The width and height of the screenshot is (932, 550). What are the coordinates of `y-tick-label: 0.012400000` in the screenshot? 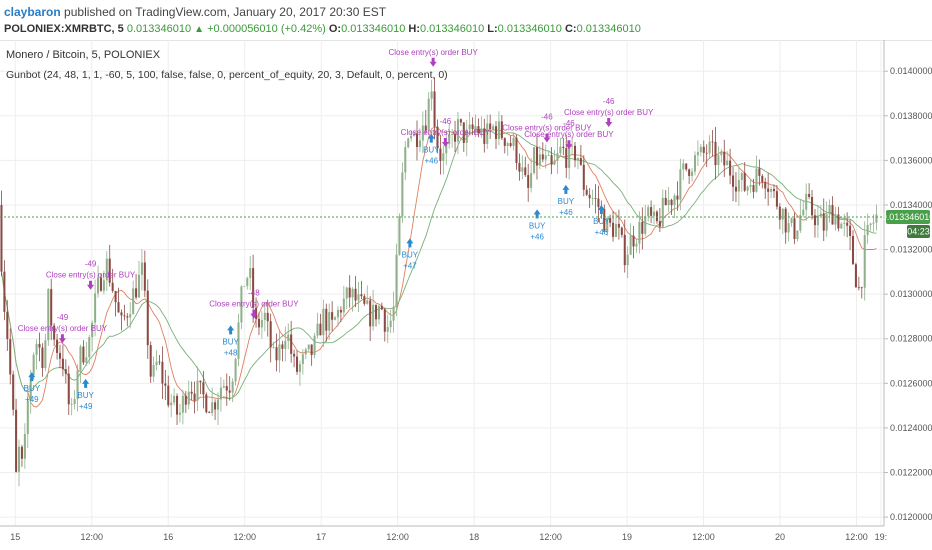 It's located at (911, 428).